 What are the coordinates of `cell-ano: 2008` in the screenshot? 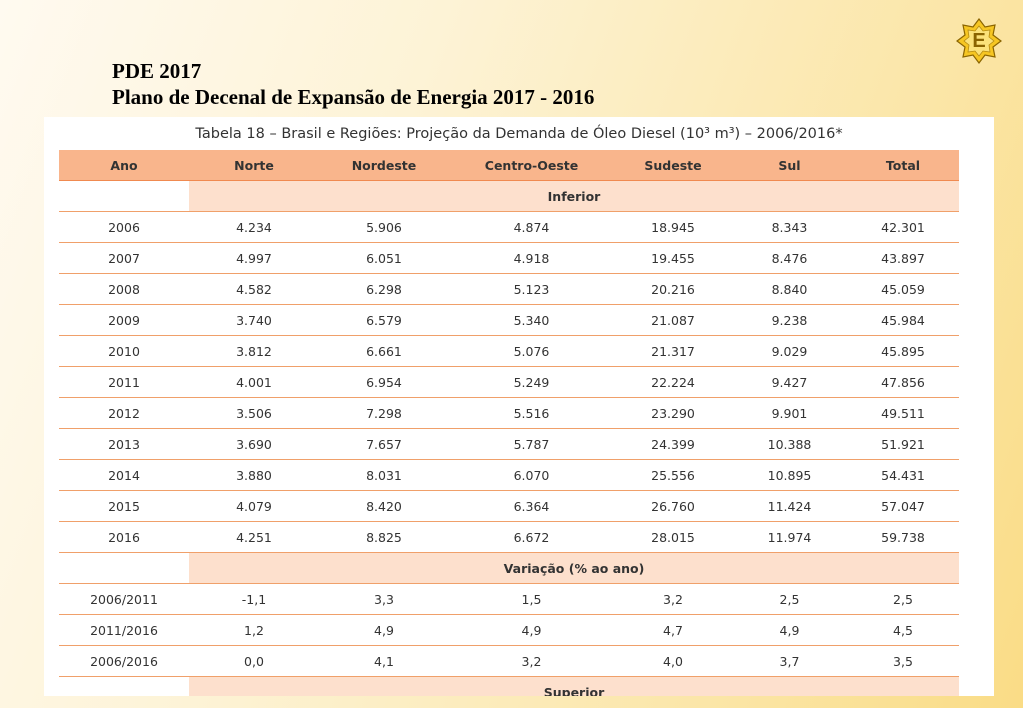 It's located at (124, 289).